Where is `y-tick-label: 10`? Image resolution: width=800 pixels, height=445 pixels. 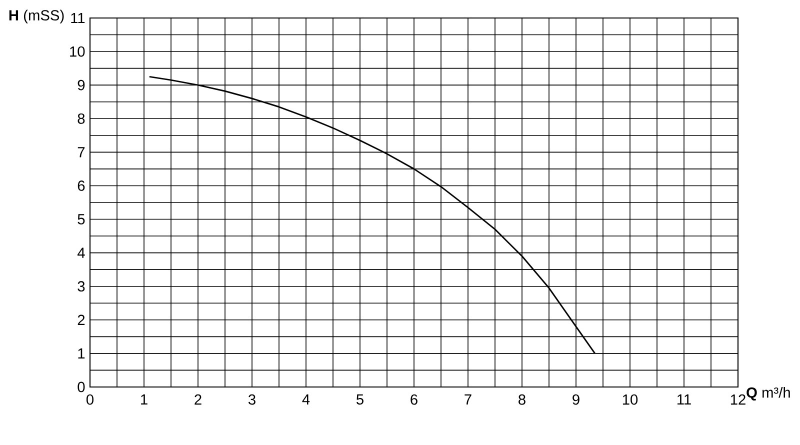
y-tick-label: 10 is located at coordinates (77, 51).